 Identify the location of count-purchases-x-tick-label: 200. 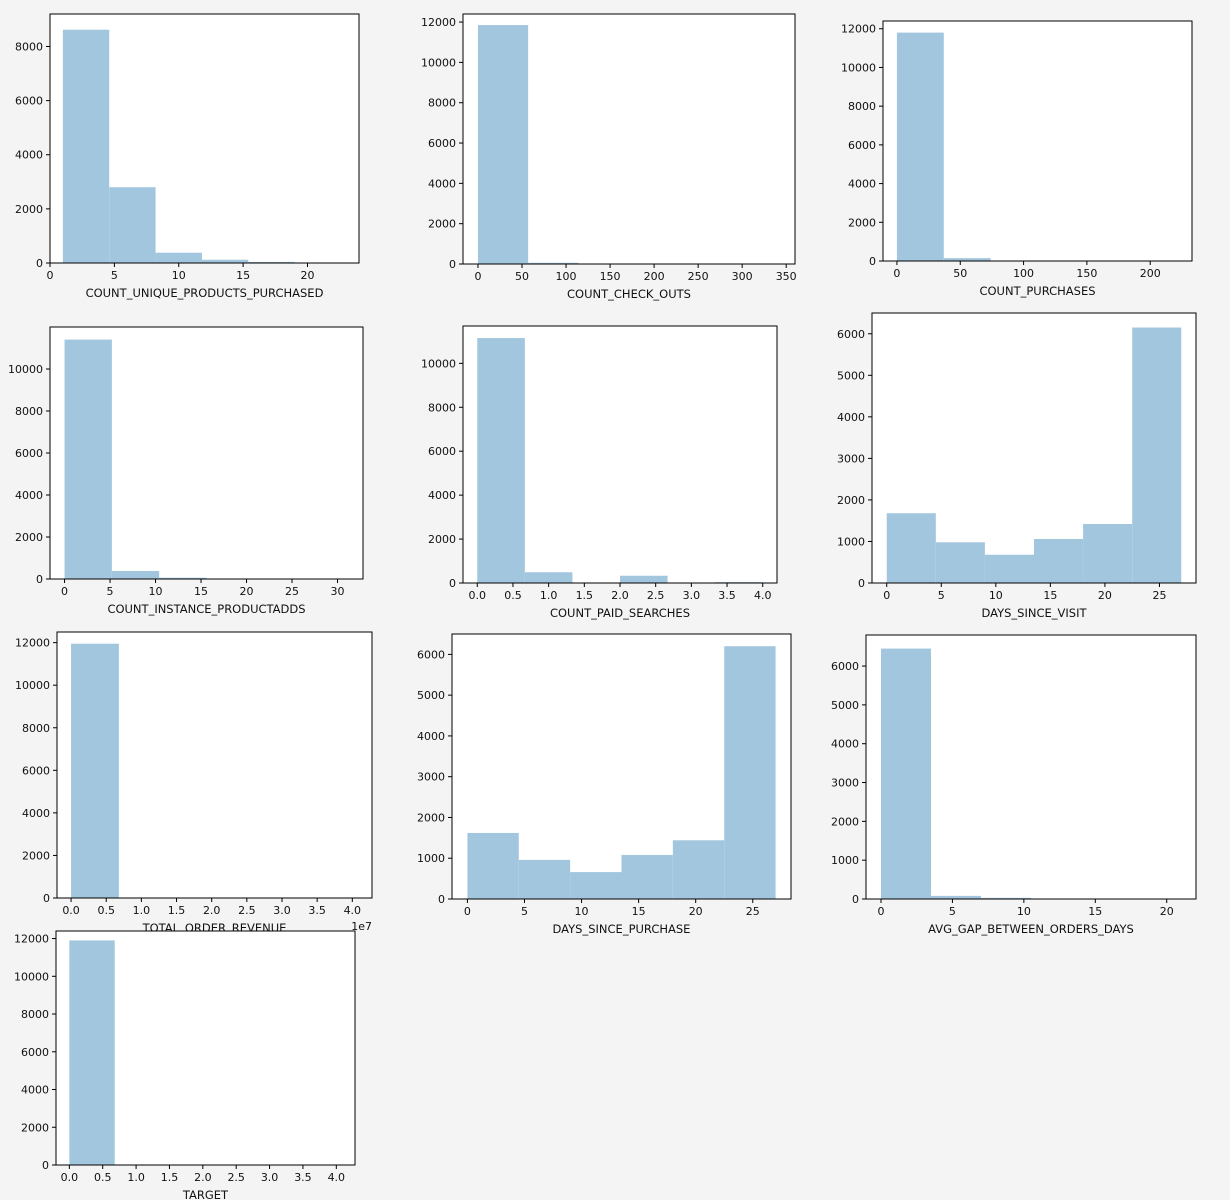
(1150, 273).